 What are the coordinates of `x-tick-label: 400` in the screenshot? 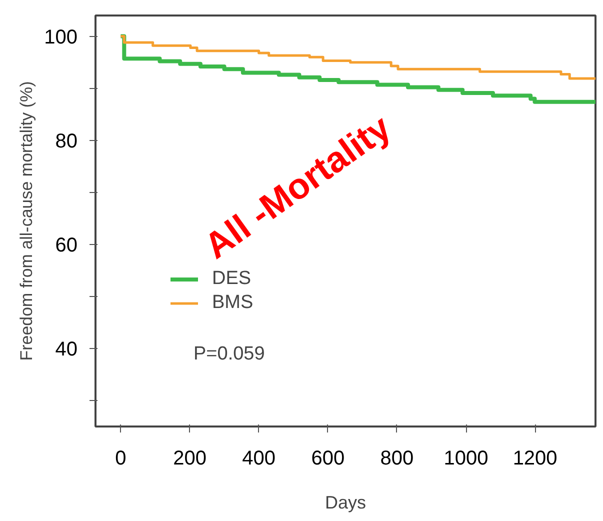 It's located at (259, 459).